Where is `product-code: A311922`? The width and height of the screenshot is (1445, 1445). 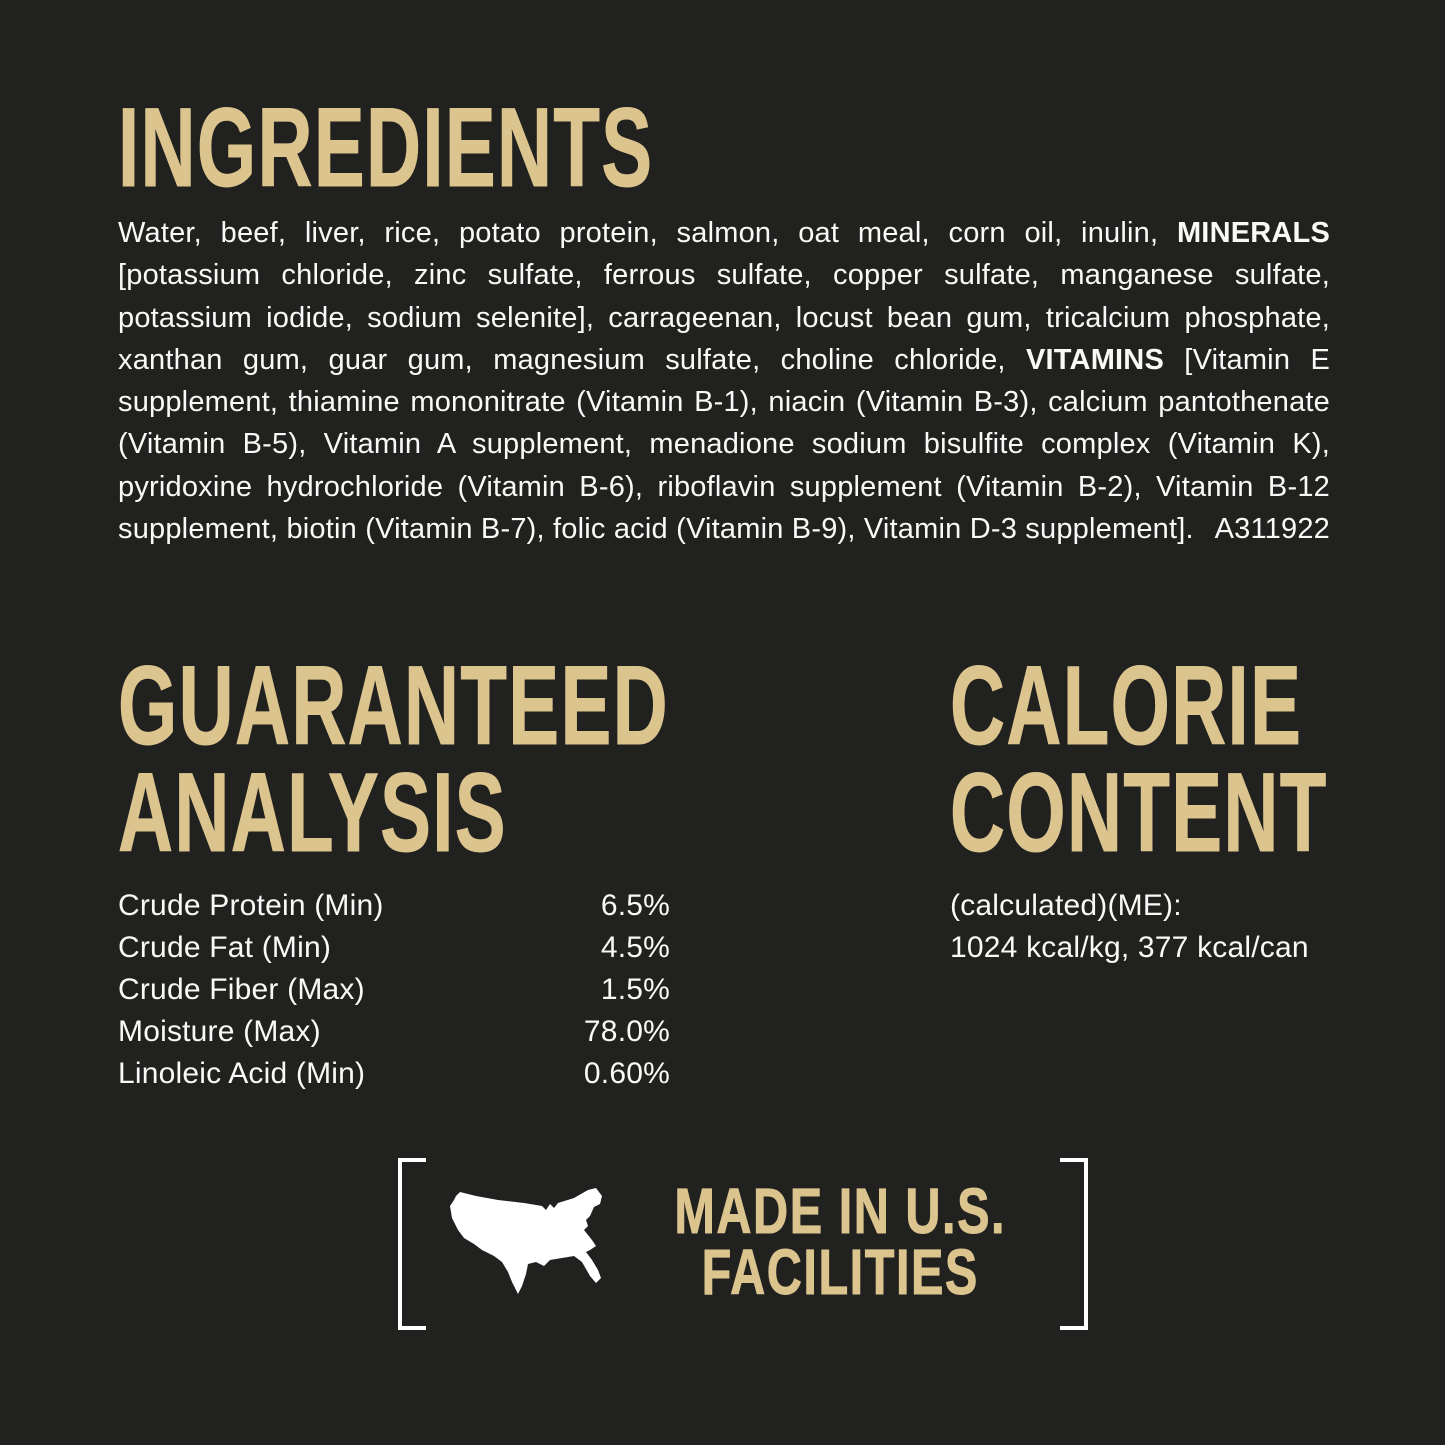 product-code: A311922 is located at coordinates (1272, 529).